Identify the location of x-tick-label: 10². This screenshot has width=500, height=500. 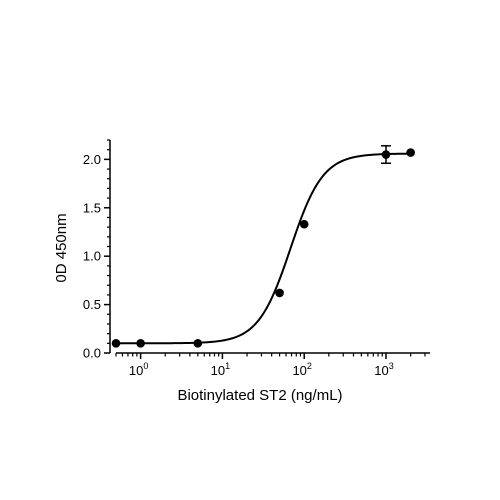
(301, 369).